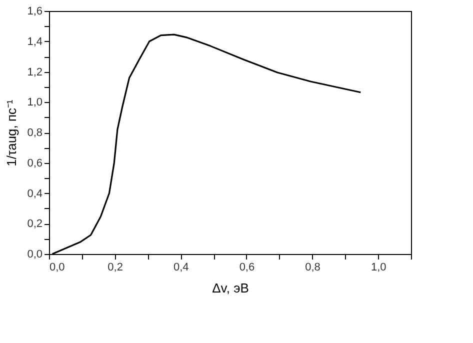  What do you see at coordinates (57, 268) in the screenshot?
I see `x-tick-label: 0,0` at bounding box center [57, 268].